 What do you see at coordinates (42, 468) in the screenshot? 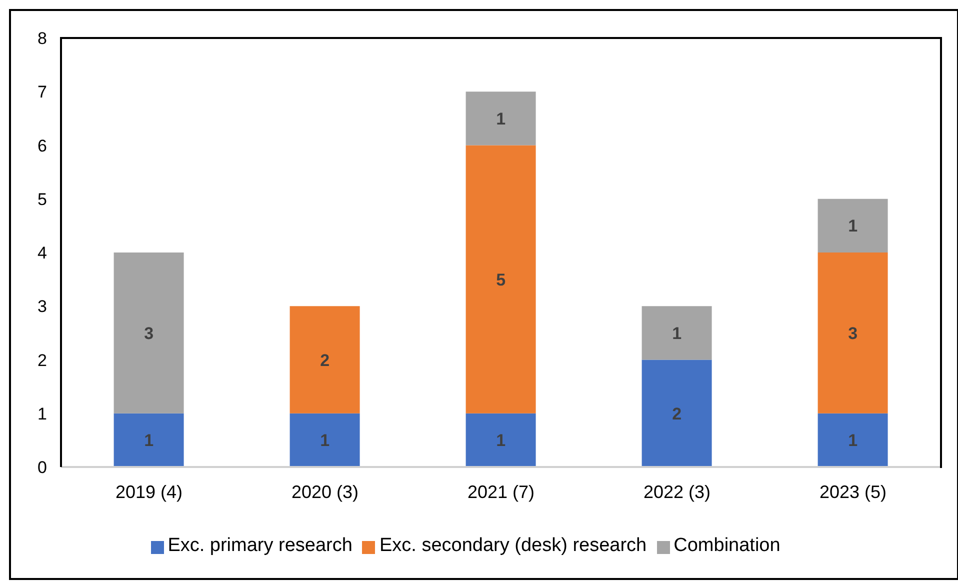
I see `y-tick-label: 0` at bounding box center [42, 468].